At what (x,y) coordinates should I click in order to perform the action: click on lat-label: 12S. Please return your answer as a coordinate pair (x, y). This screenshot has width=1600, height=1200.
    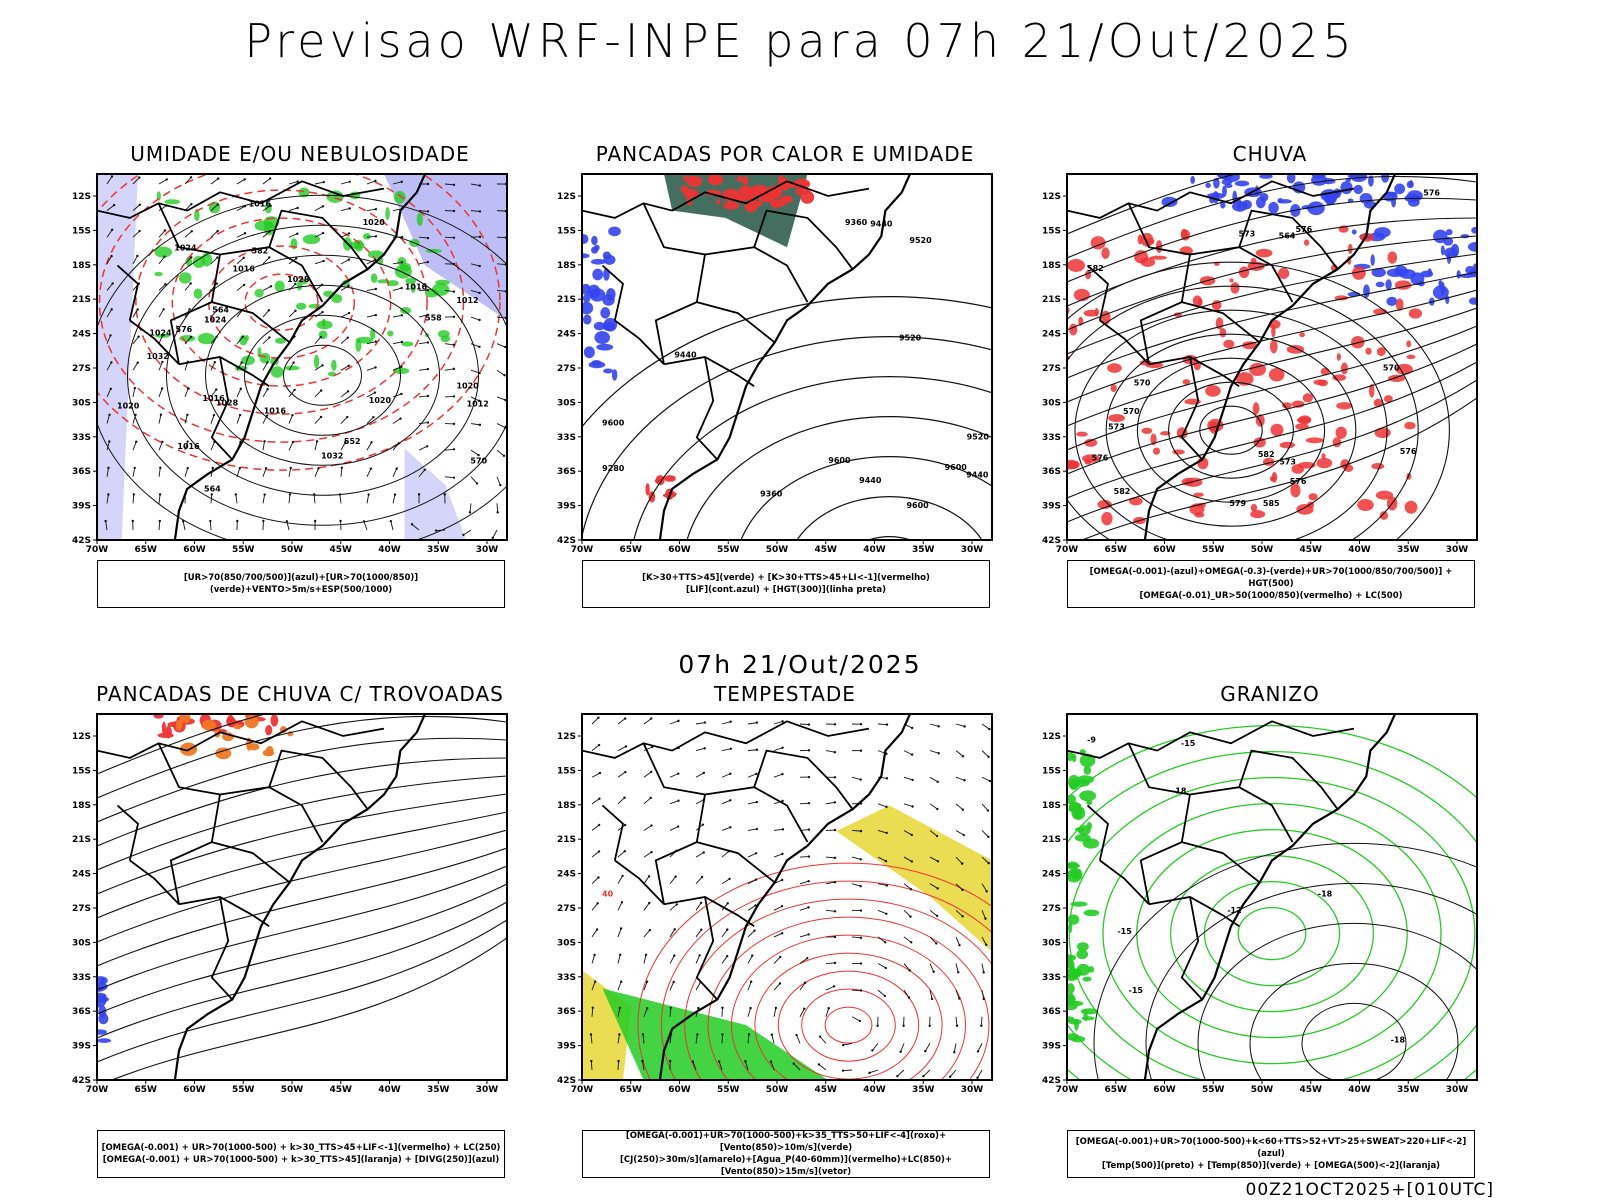
    Looking at the image, I should click on (1051, 737).